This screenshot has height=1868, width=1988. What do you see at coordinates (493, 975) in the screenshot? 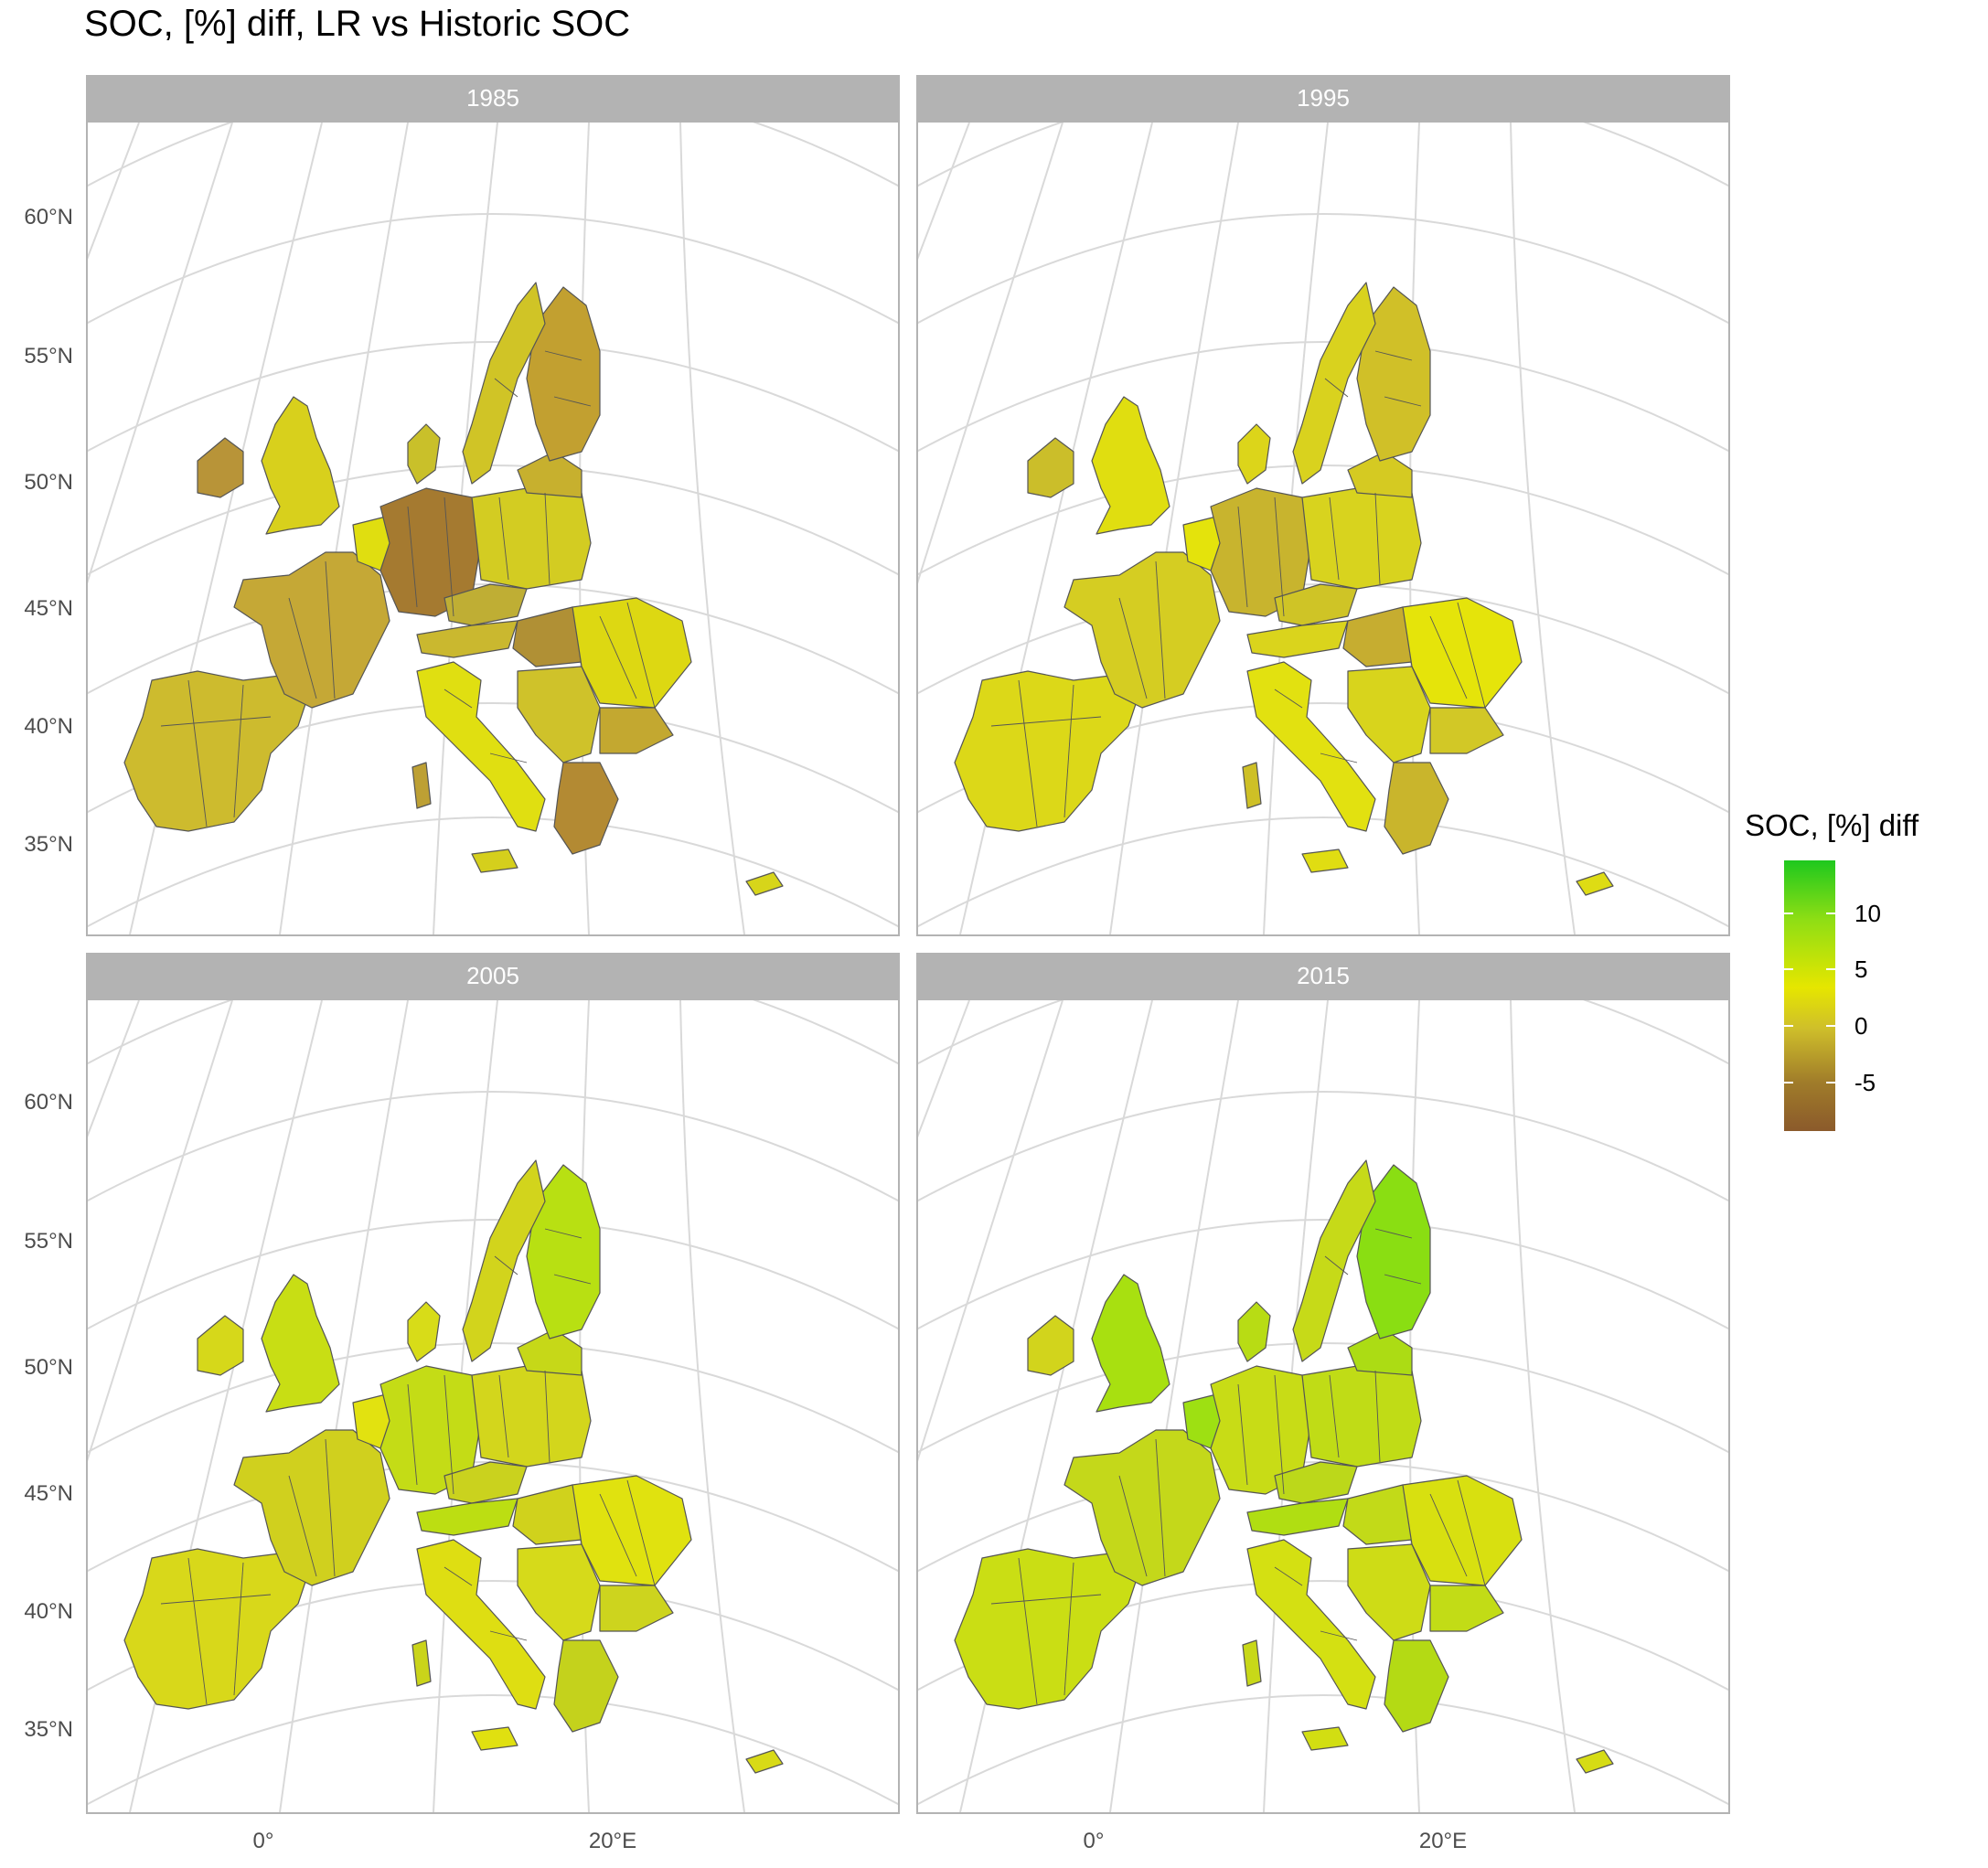
I see `panel-strip-2005: 2005` at bounding box center [493, 975].